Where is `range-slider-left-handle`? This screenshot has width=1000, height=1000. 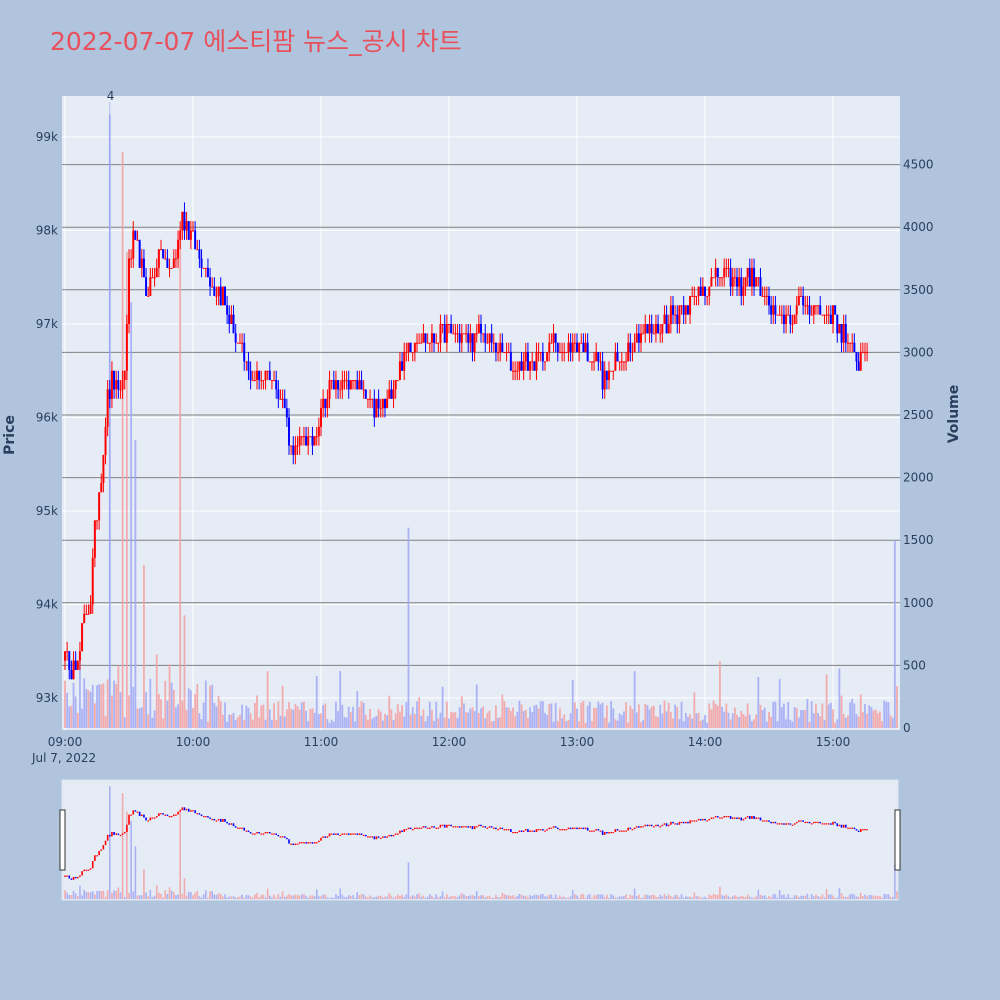 range-slider-left-handle is located at coordinates (62, 840).